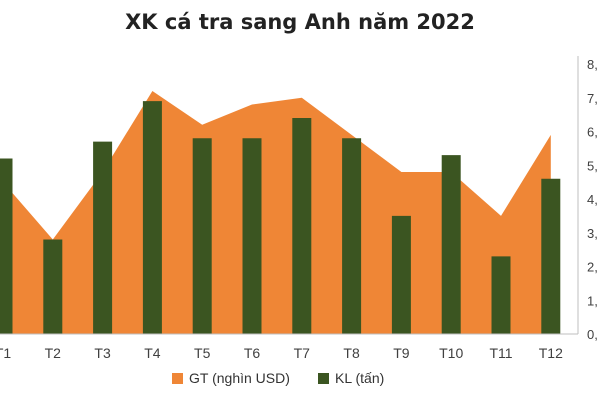 This screenshot has height=400, width=600. Describe the element at coordinates (53, 286) in the screenshot. I see `bar-kl-T2` at that location.